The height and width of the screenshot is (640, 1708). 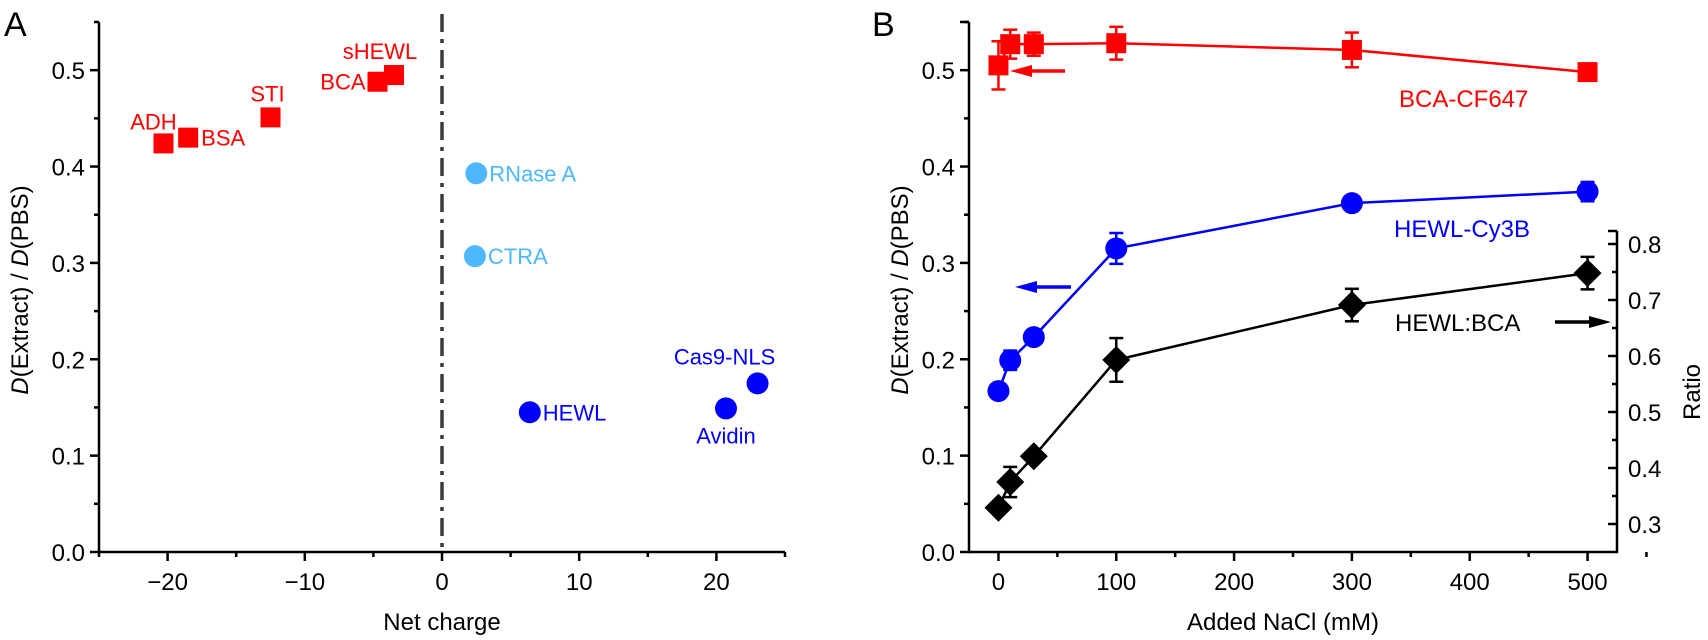 What do you see at coordinates (1457, 323) in the screenshot?
I see `series-label-hewl-bca: HEWL:BCA` at bounding box center [1457, 323].